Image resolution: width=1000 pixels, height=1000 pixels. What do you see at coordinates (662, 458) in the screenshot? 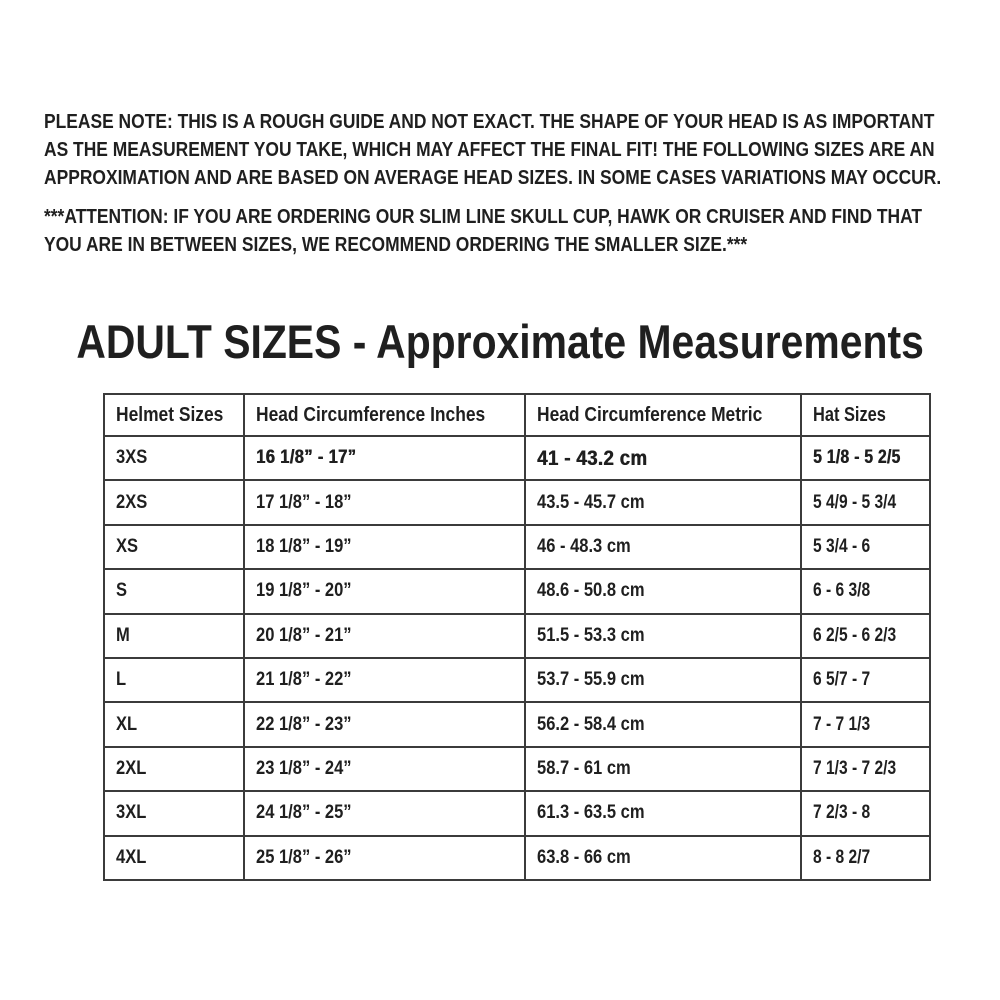
I see `cell-metric: 41 - 43.2 cm` at bounding box center [662, 458].